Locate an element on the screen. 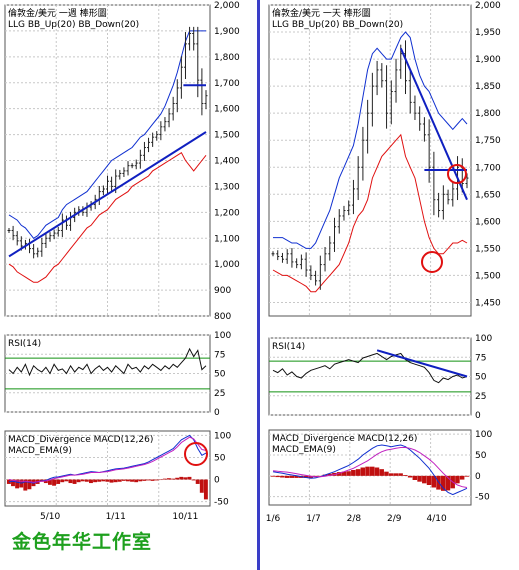  daily-x-tick-label: 2/9 is located at coordinates (394, 519).